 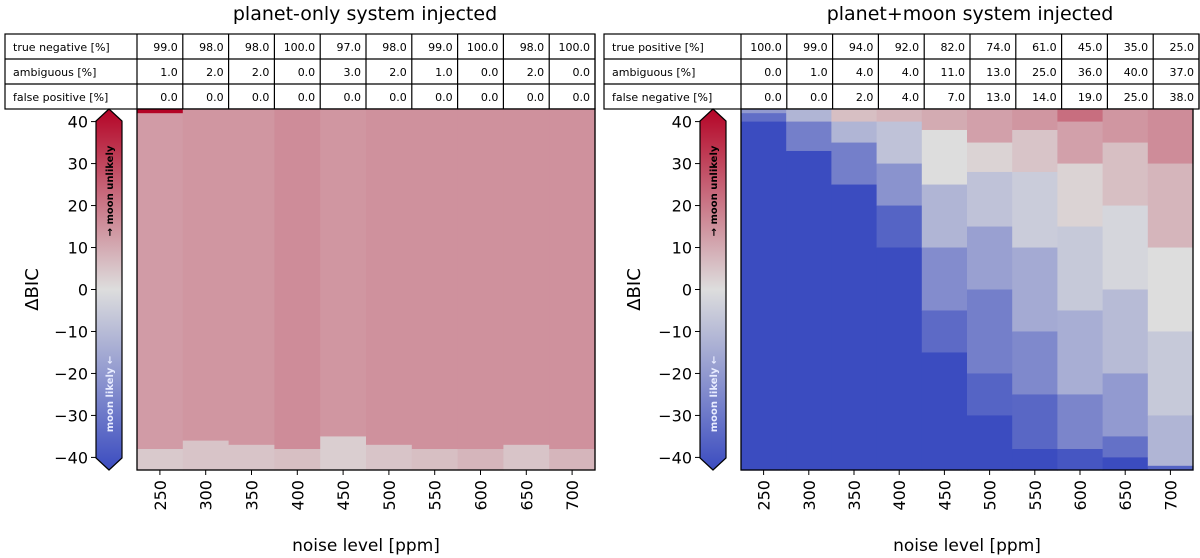 What do you see at coordinates (662, 97) in the screenshot?
I see `table-row-label: false negative [%]` at bounding box center [662, 97].